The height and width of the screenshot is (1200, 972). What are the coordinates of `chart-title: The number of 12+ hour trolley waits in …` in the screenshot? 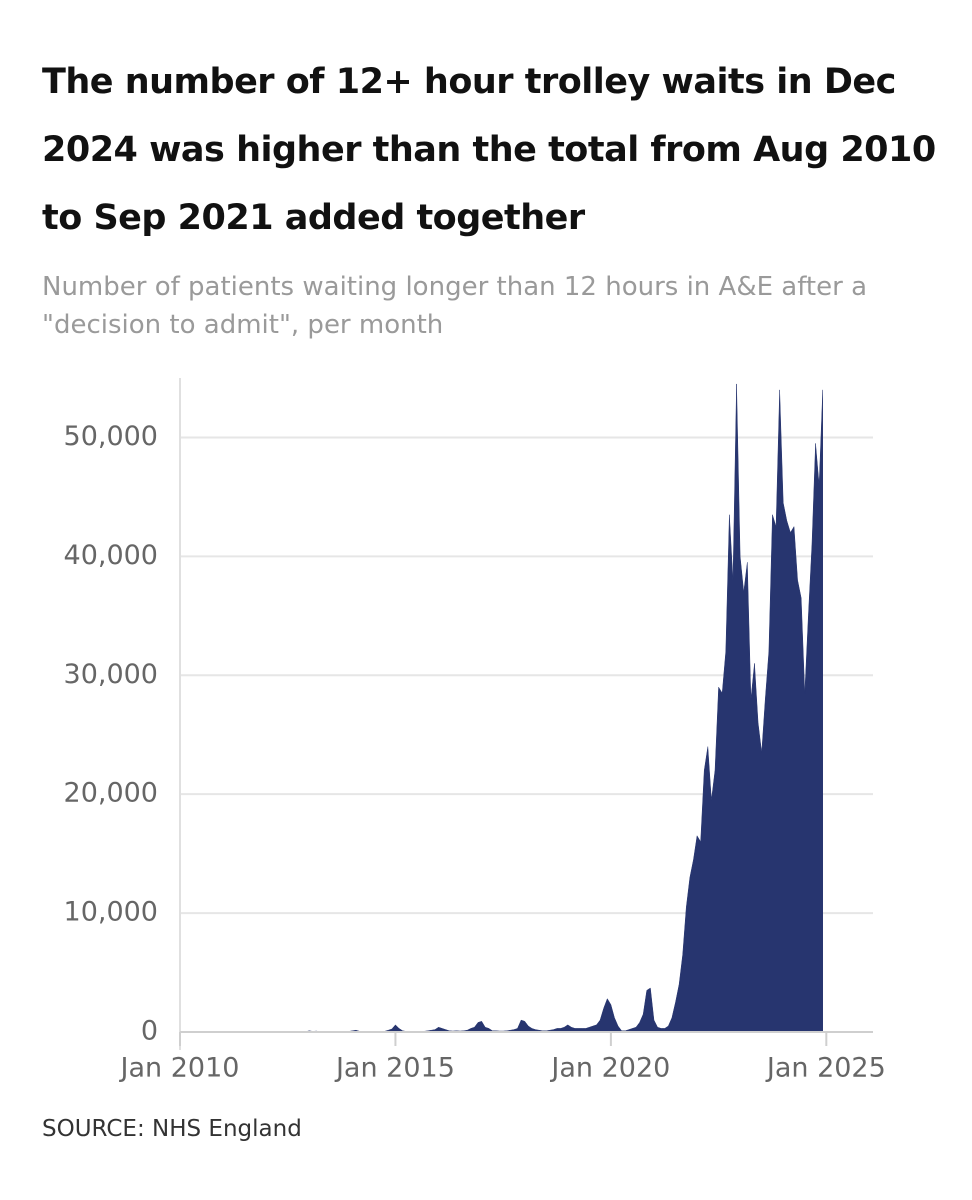 It's located at (489, 150).